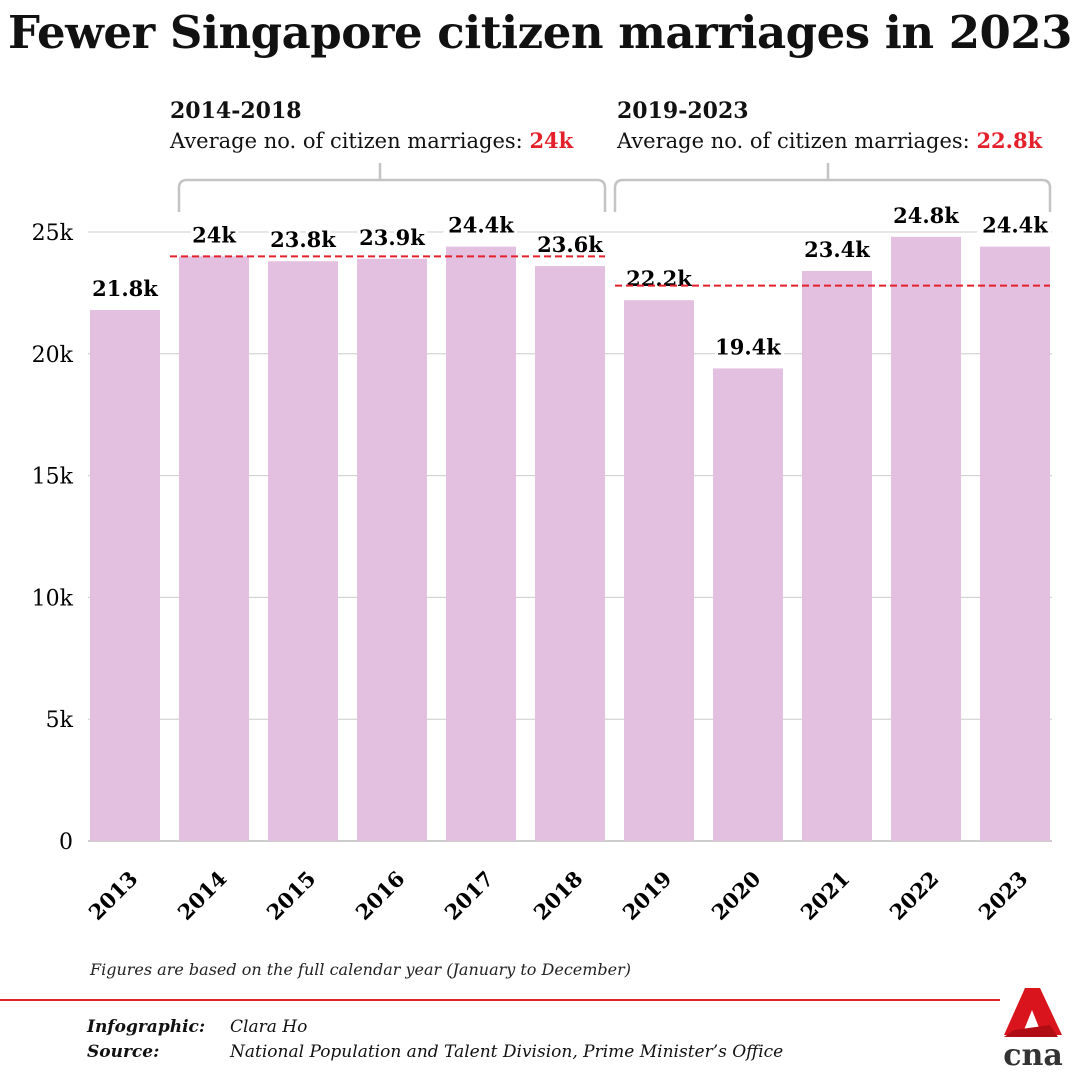 The width and height of the screenshot is (1080, 1080). What do you see at coordinates (380, 895) in the screenshot?
I see `x-tick-label: 2016` at bounding box center [380, 895].